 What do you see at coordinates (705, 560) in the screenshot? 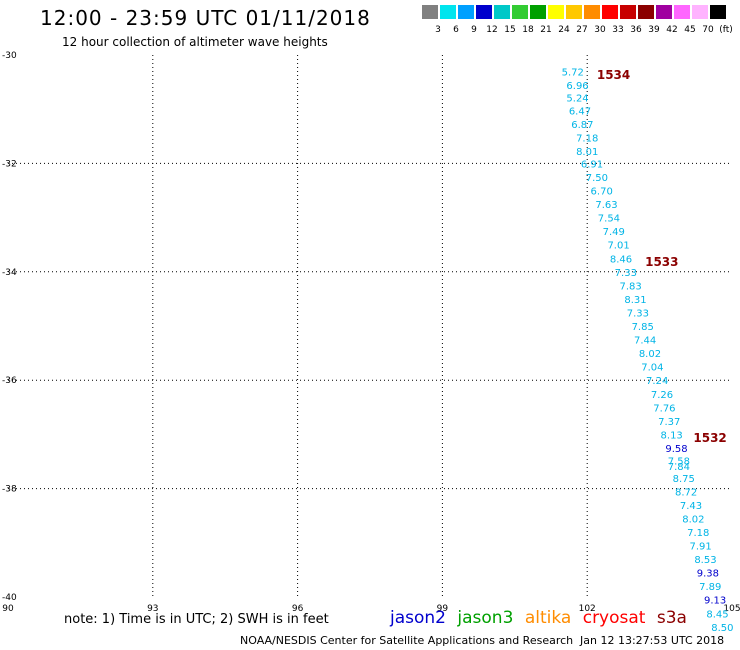
I see `wave-height-value: 8.53` at bounding box center [705, 560].